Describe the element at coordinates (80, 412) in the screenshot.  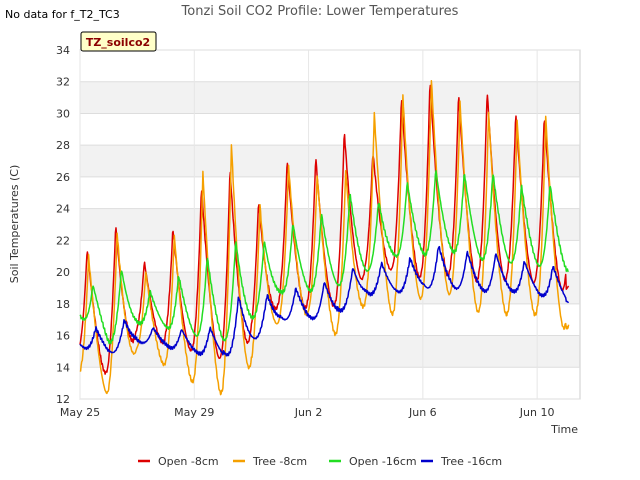
I see `x-tick-label: May 25` at that location.